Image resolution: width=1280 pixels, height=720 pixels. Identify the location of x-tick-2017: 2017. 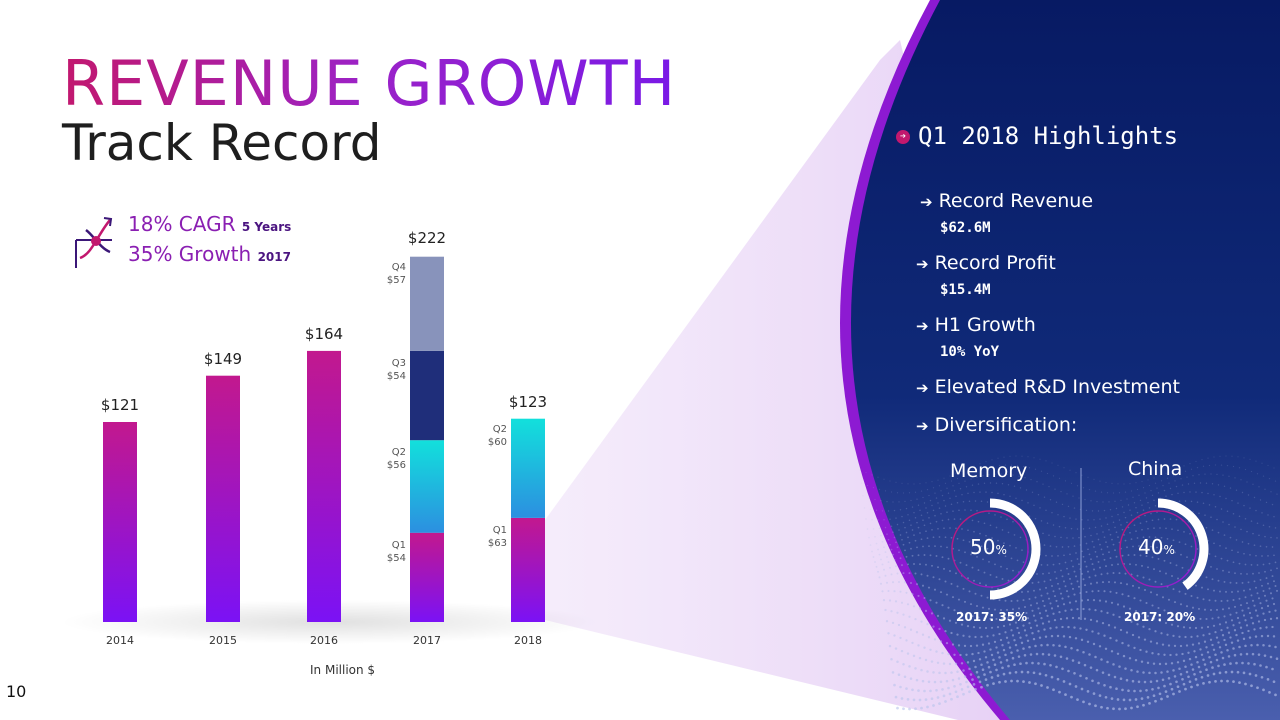
(427, 640).